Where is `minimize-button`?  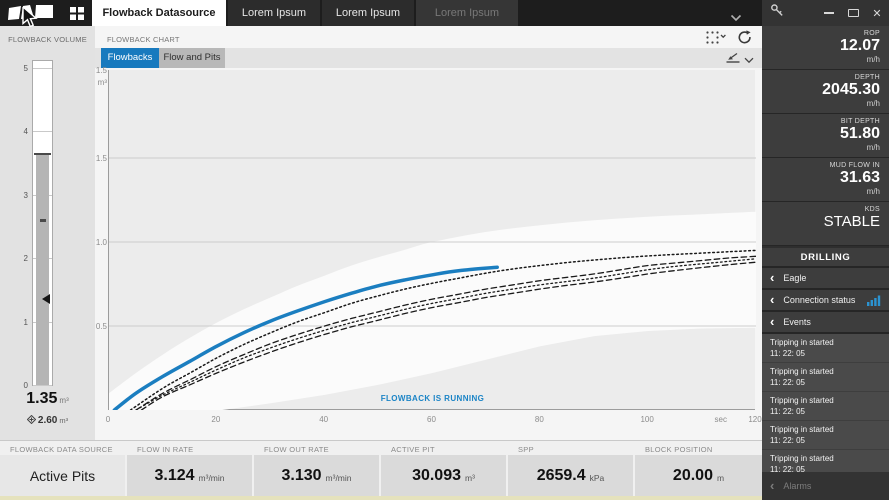
minimize-button is located at coordinates (829, 13).